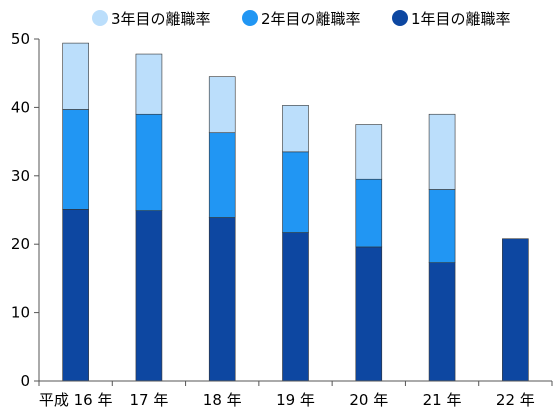 This screenshot has height=420, width=560. What do you see at coordinates (515, 400) in the screenshot?
I see `x-tick-label: 22 年` at bounding box center [515, 400].